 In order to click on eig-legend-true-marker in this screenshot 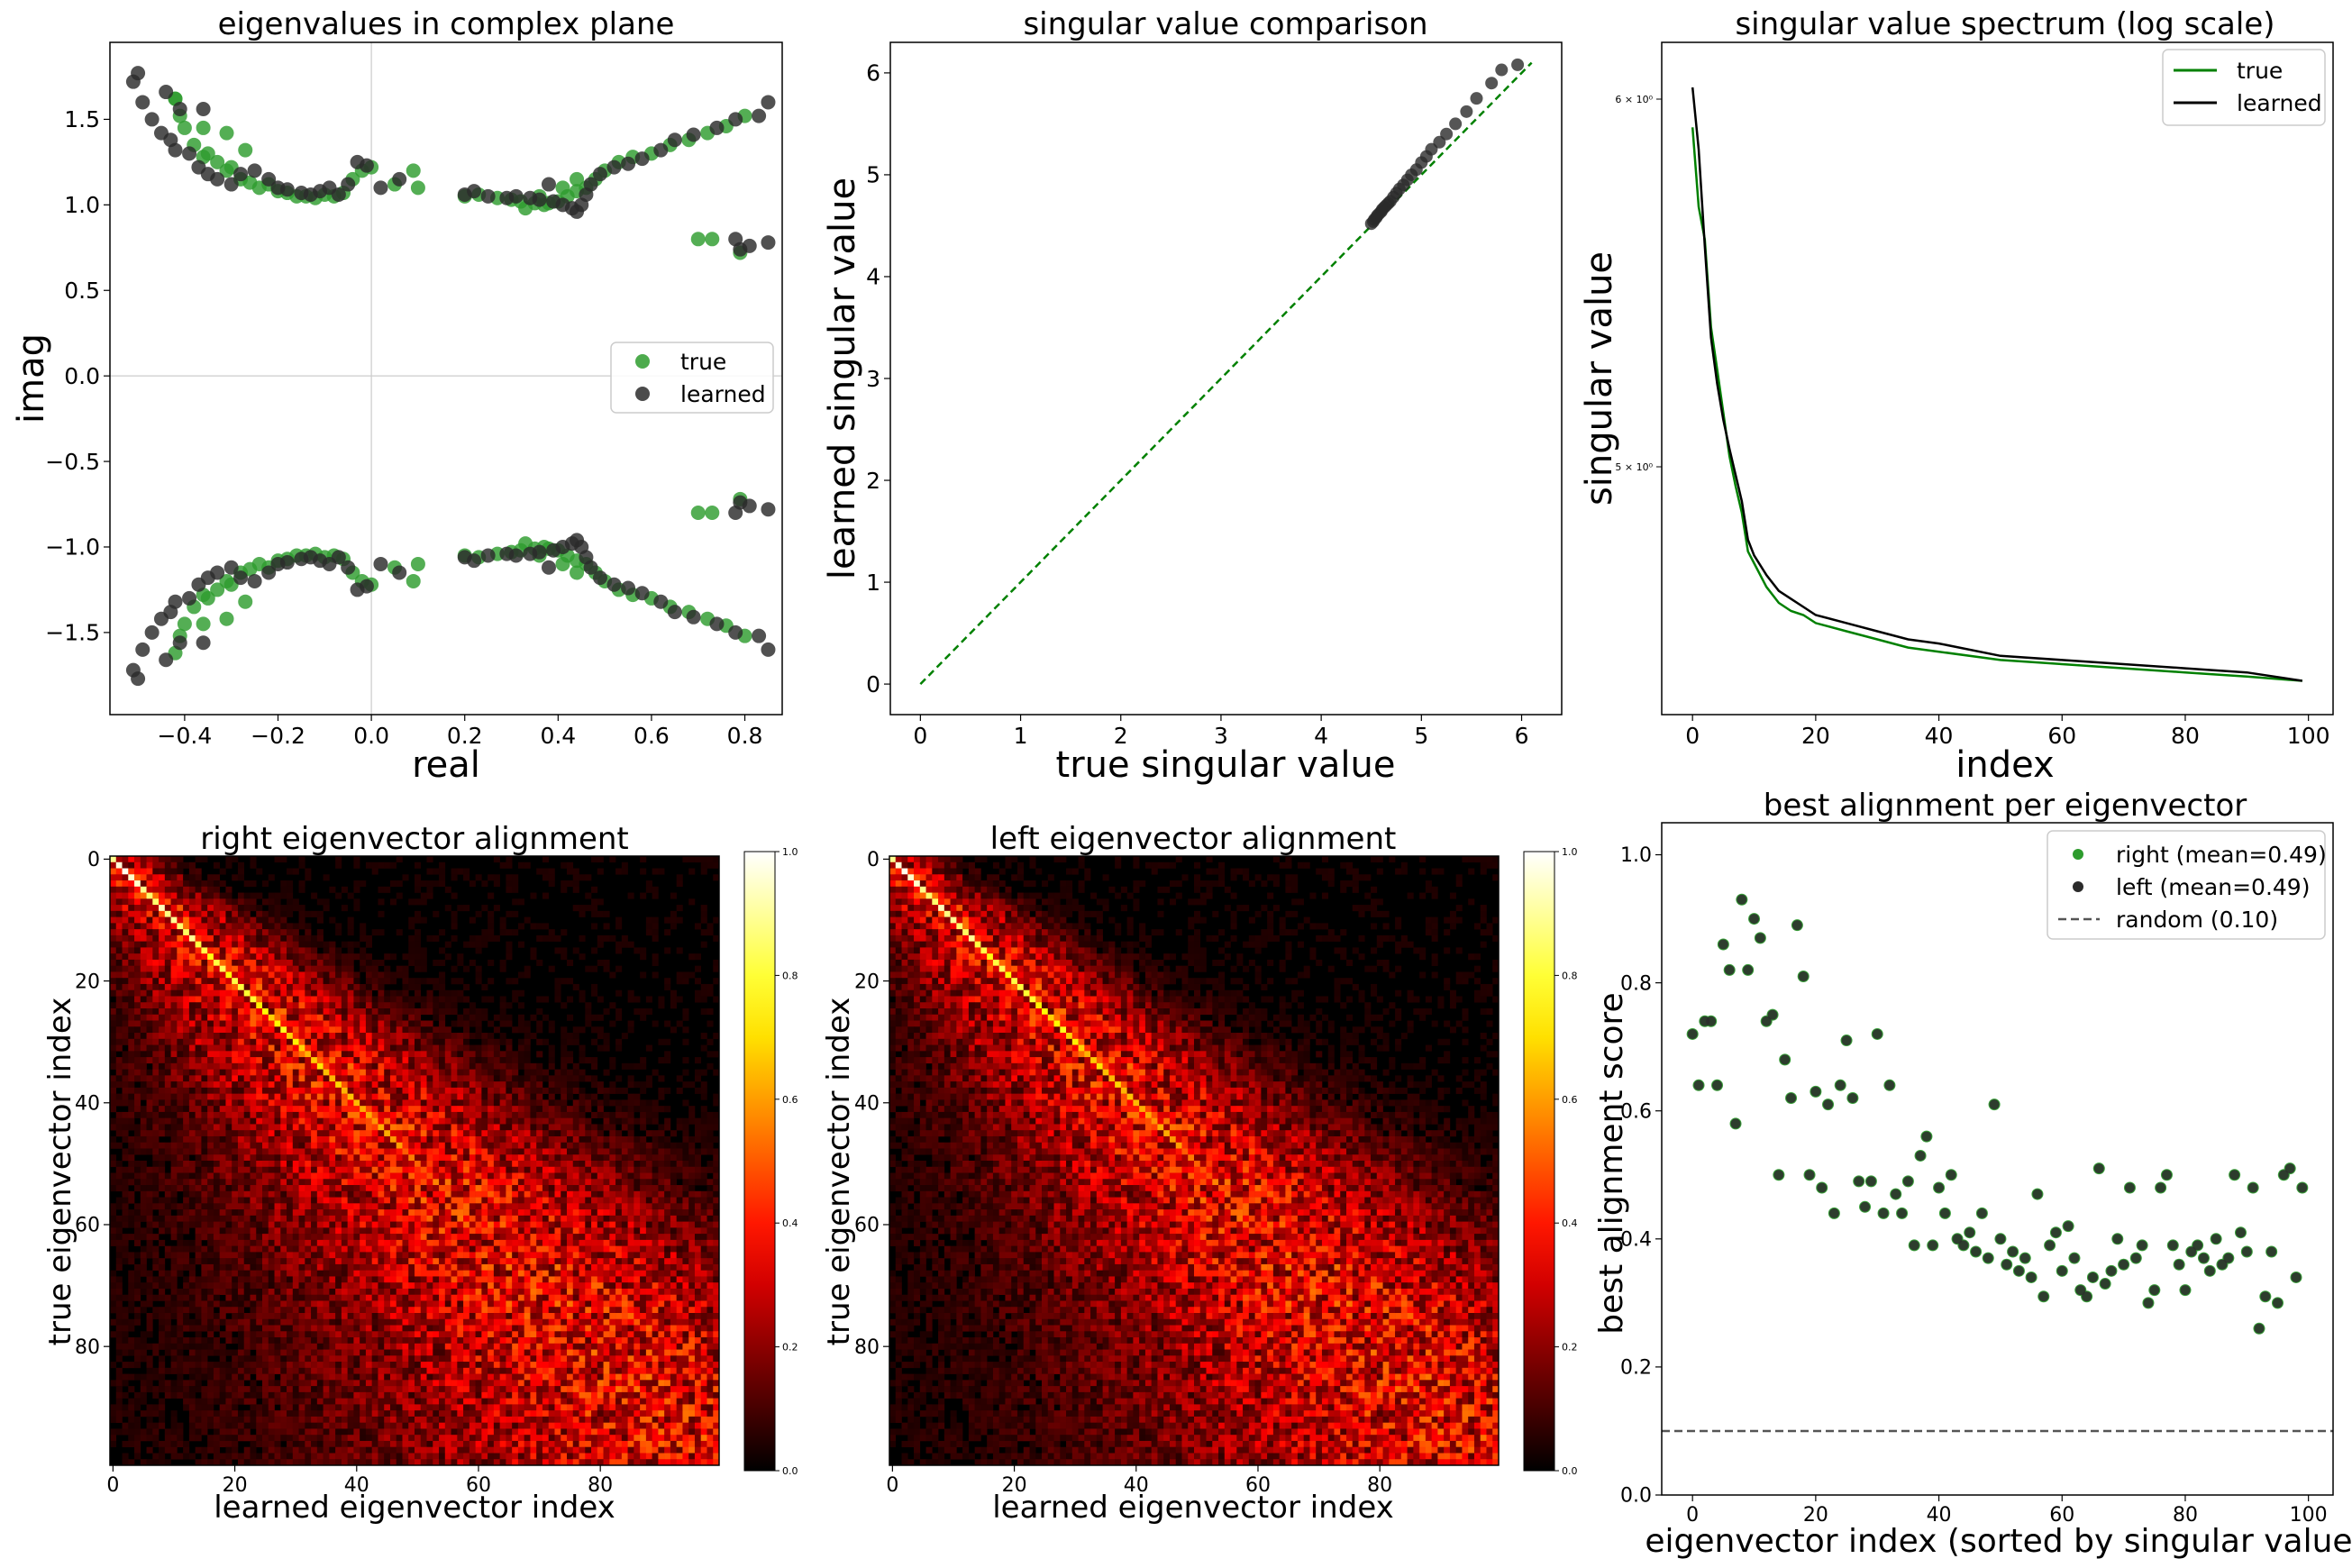, I will do `click(642, 361)`.